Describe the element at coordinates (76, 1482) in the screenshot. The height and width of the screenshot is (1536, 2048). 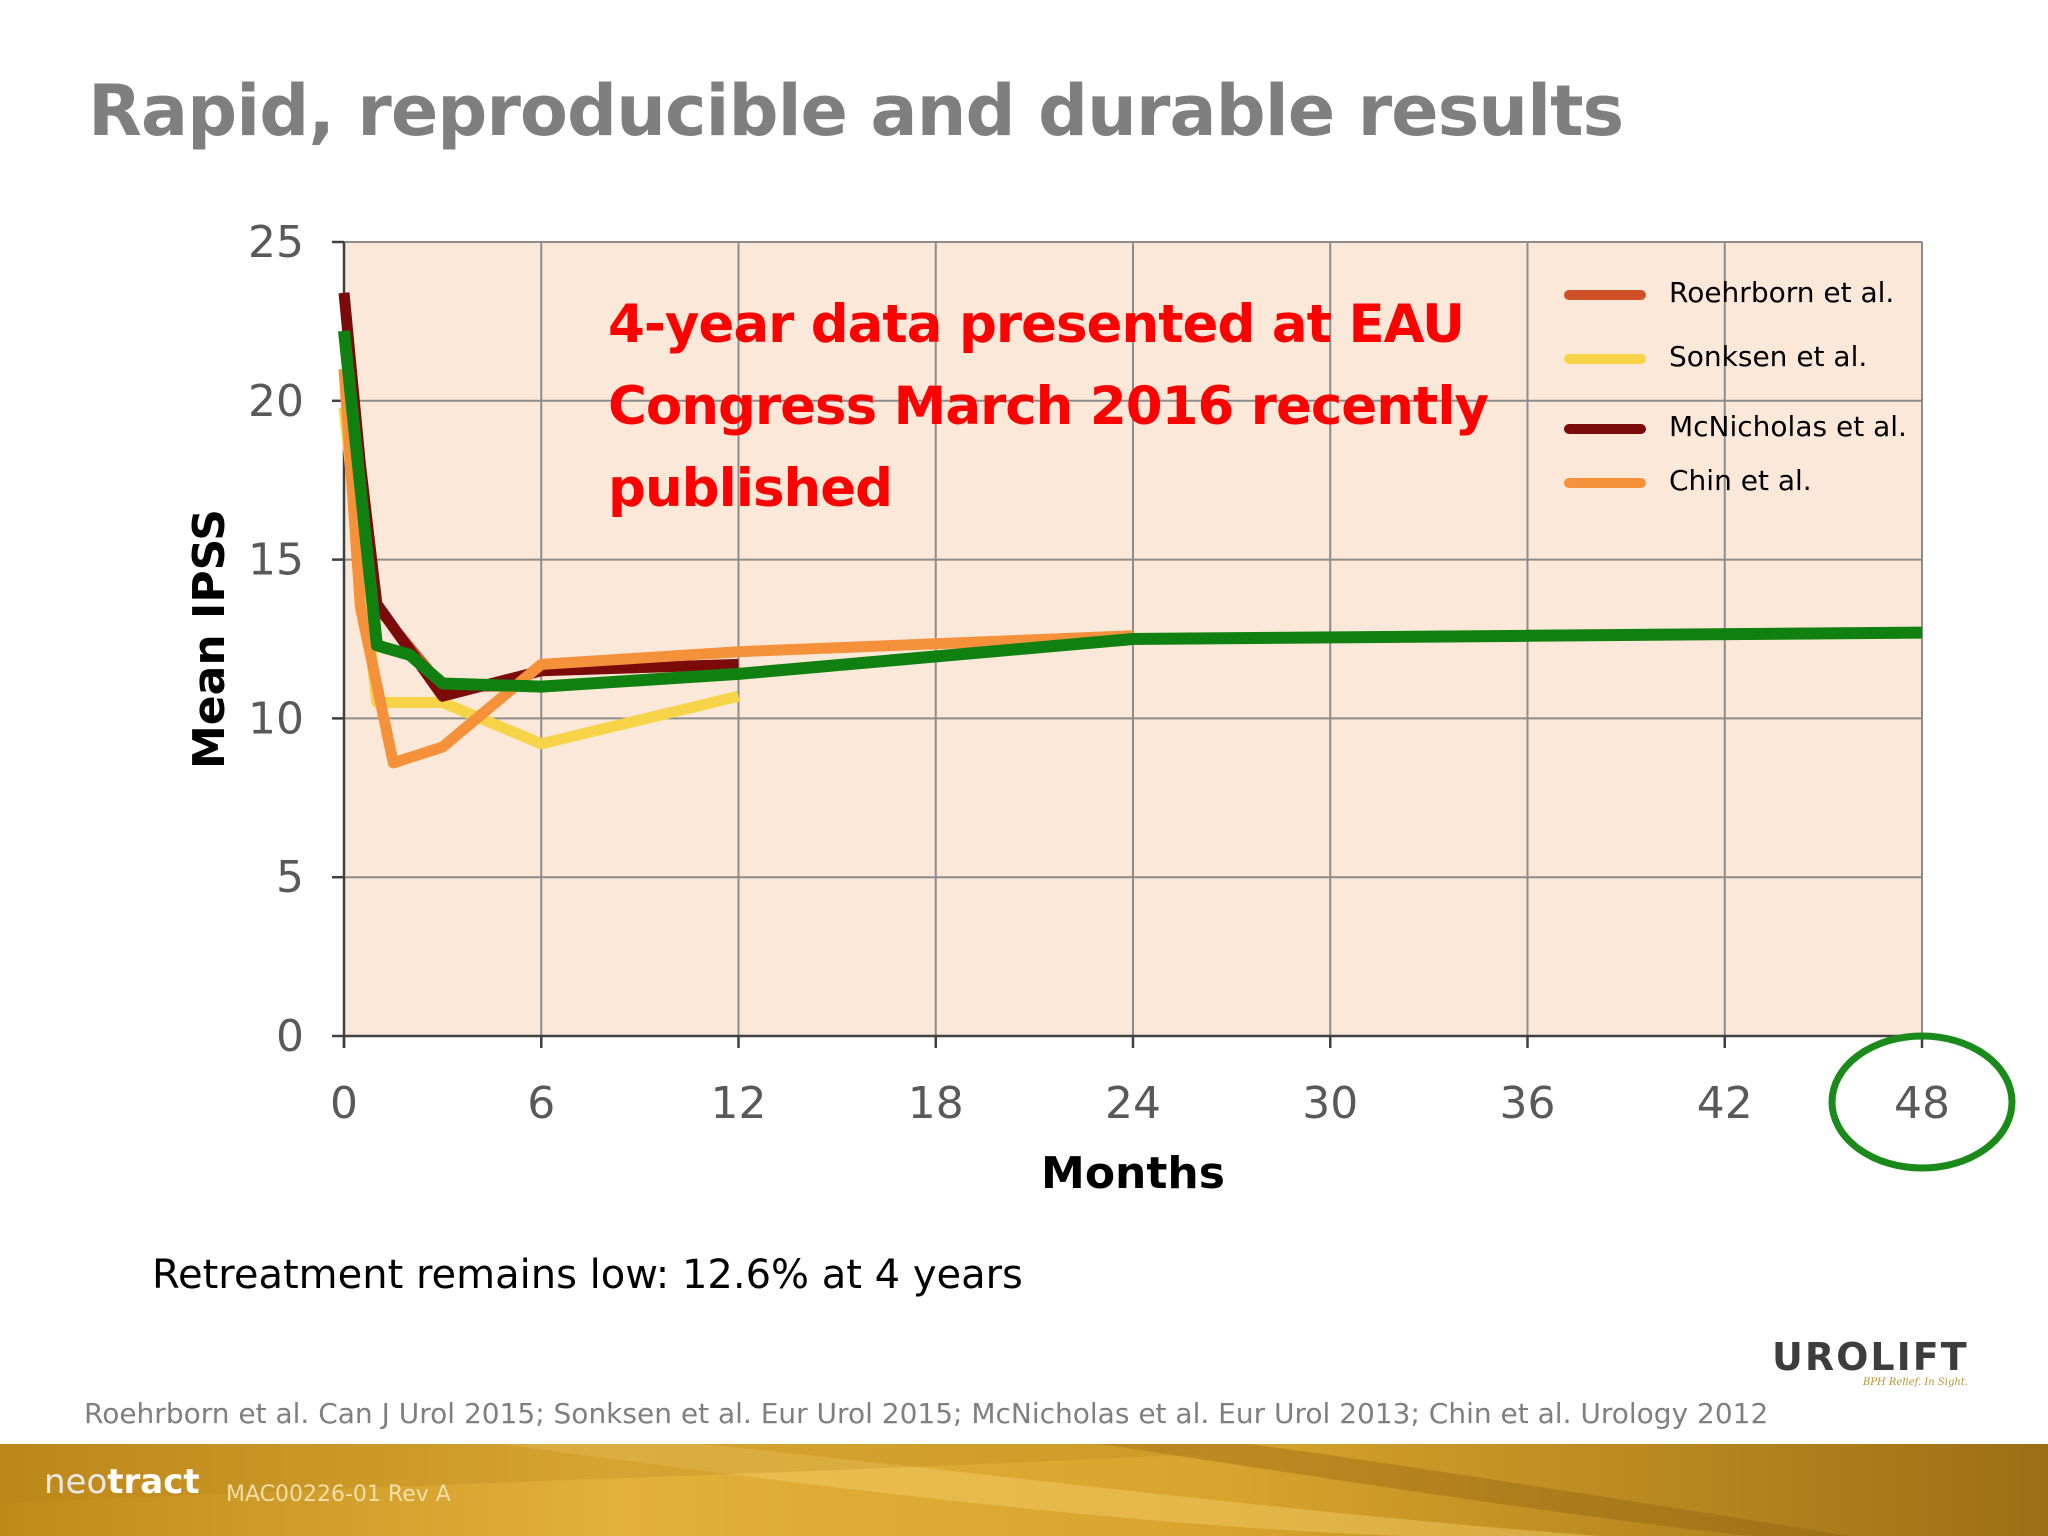
I see `neotract-logo-light: neo` at that location.